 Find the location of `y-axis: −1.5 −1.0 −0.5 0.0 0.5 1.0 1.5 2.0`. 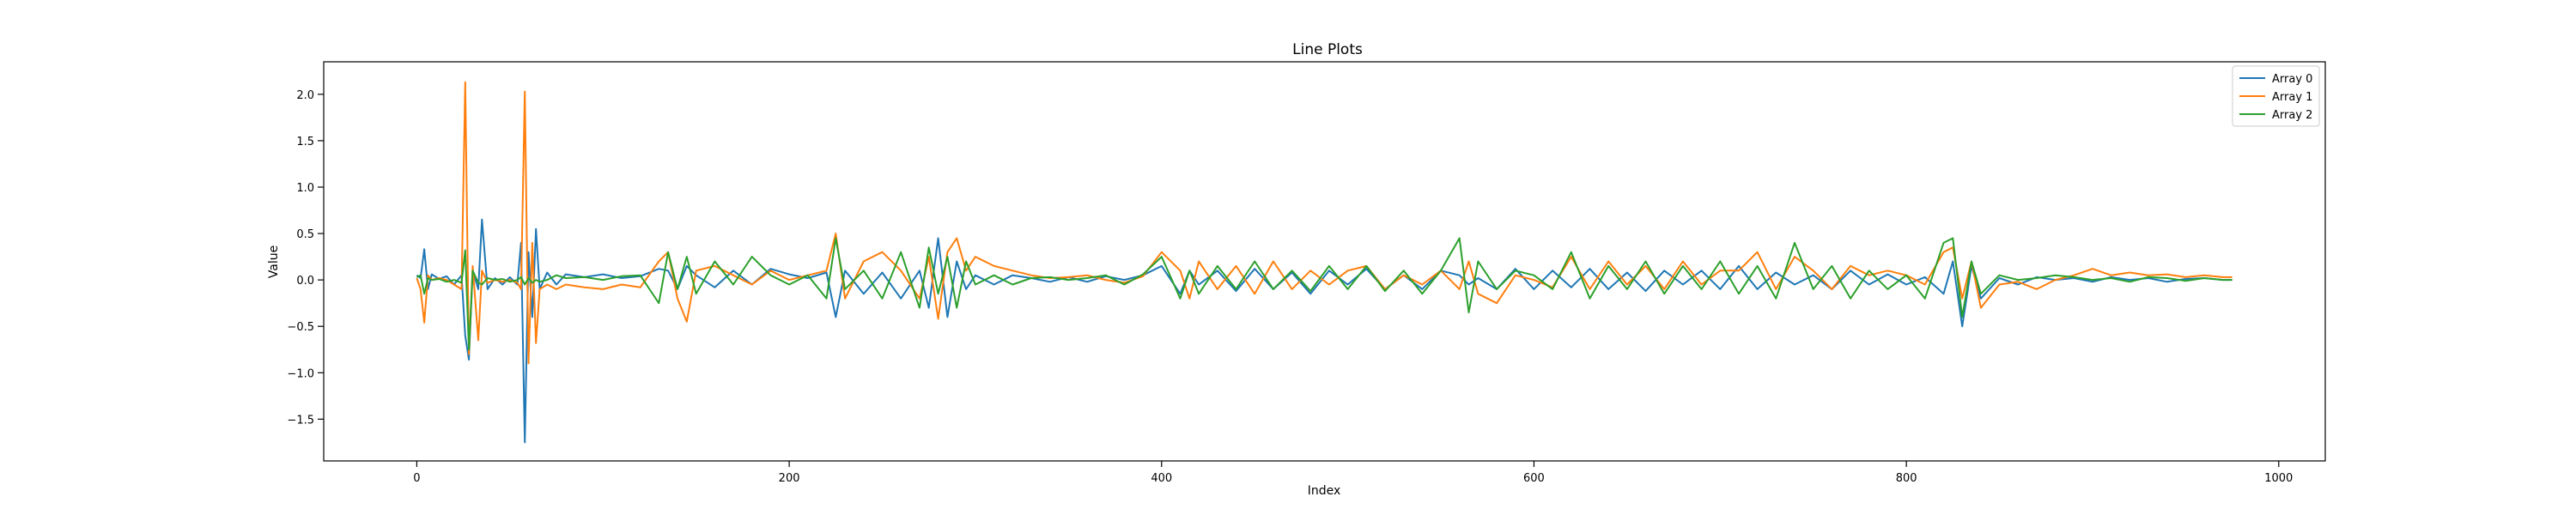

y-axis: −1.5 −1.0 −0.5 0.0 0.5 1.0 1.5 2.0 is located at coordinates (305, 258).